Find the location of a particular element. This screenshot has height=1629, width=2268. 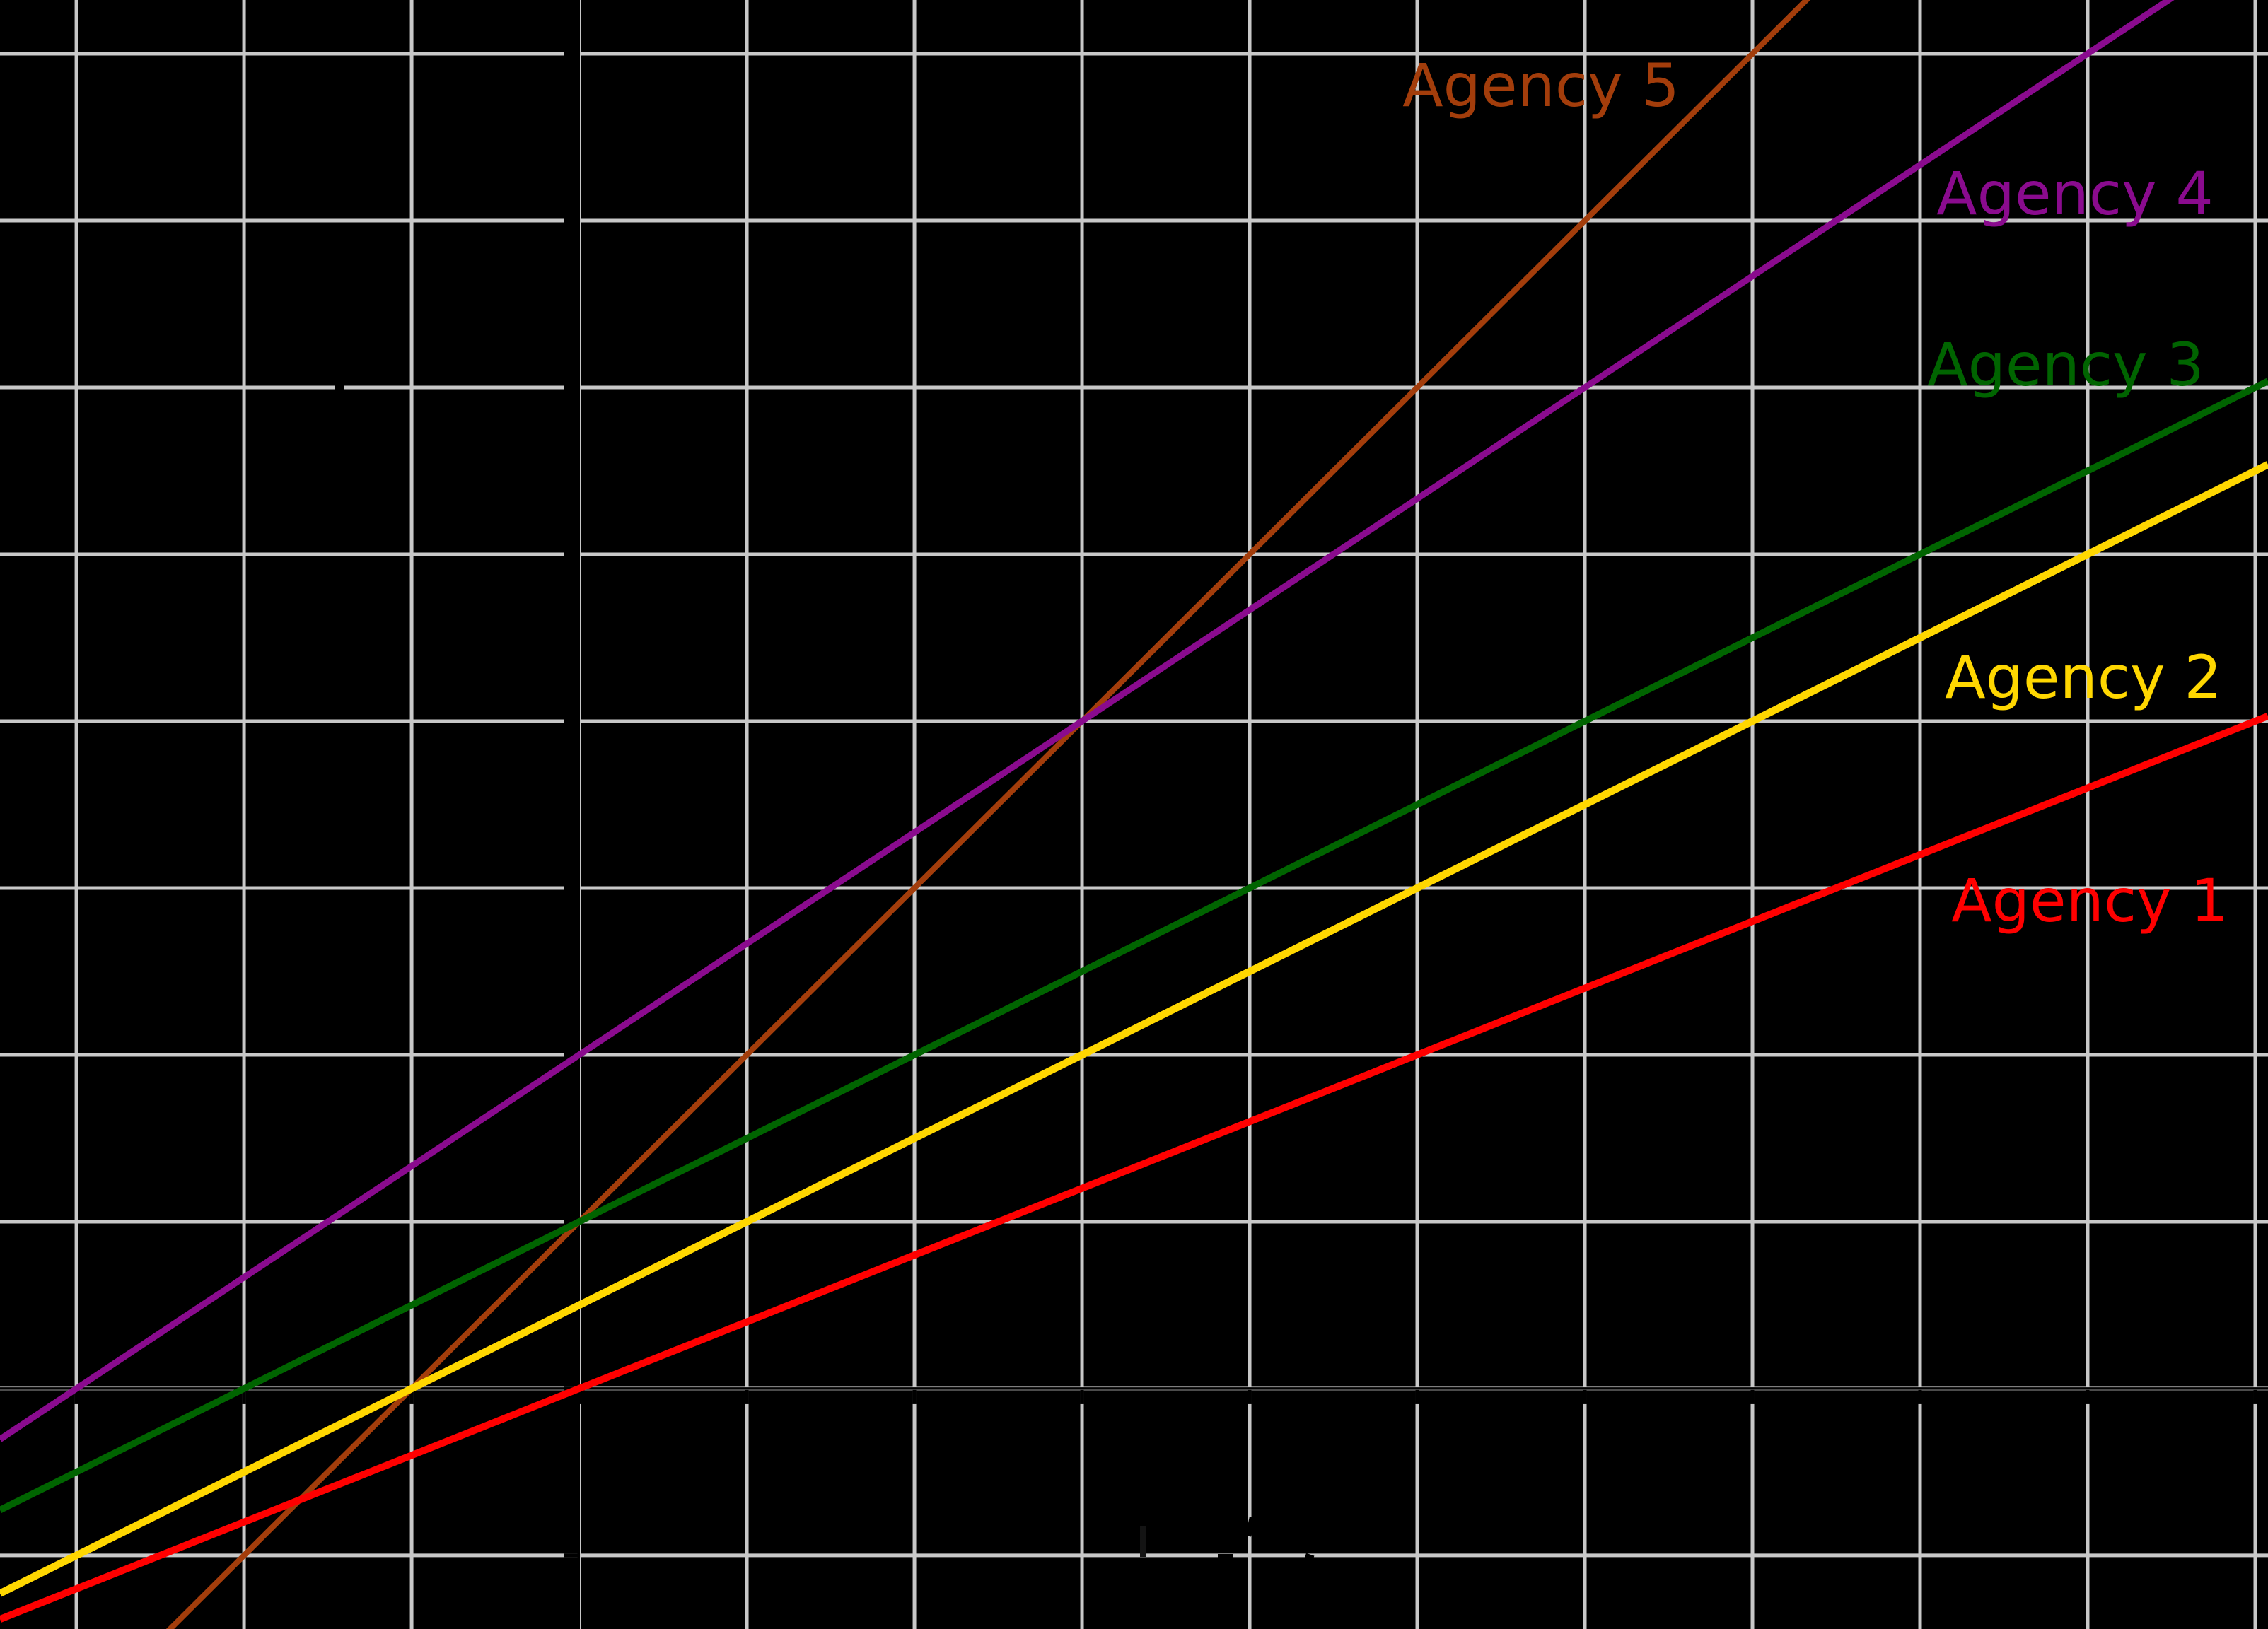

series-label-agency-2: Agency 2 is located at coordinates (2083, 677).